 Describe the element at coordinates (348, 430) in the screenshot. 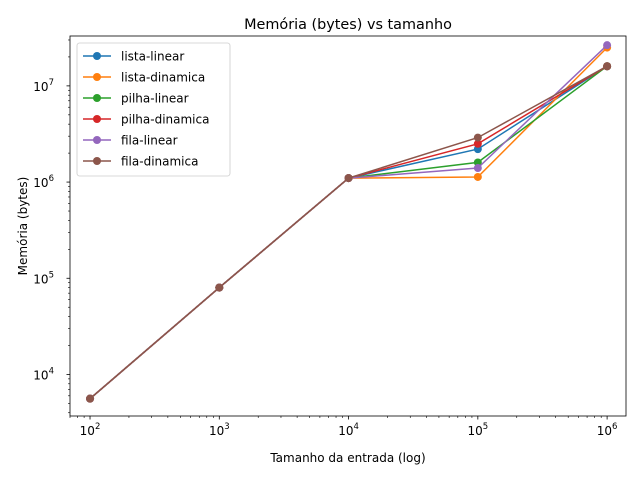

I see `x-tick-label: 10⁴` at that location.